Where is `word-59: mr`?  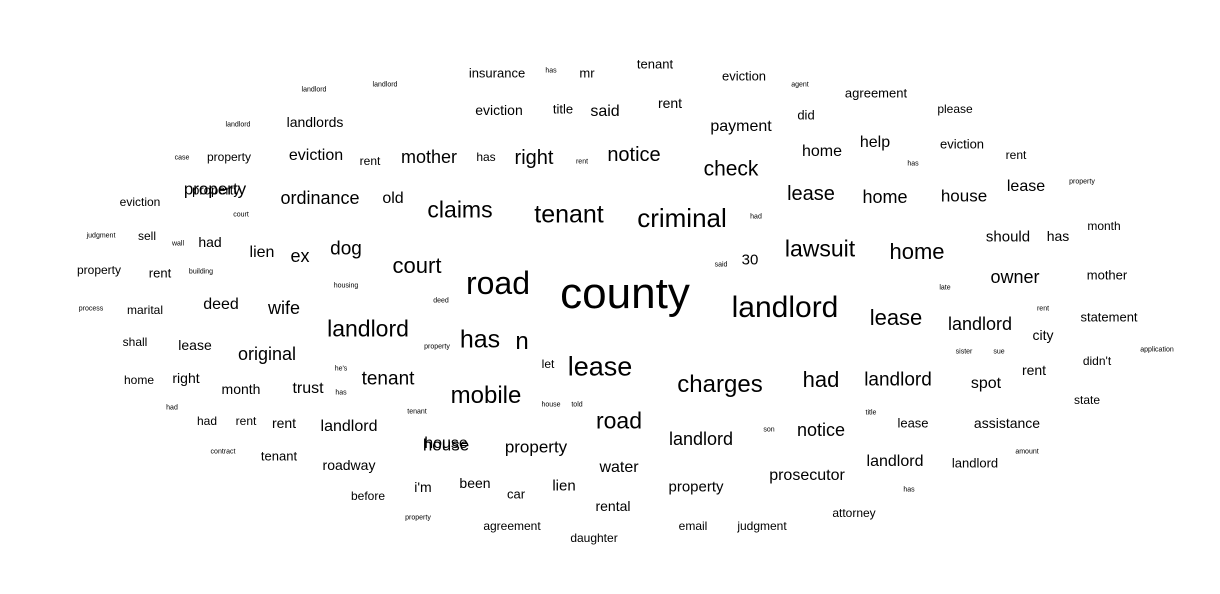 word-59: mr is located at coordinates (587, 73).